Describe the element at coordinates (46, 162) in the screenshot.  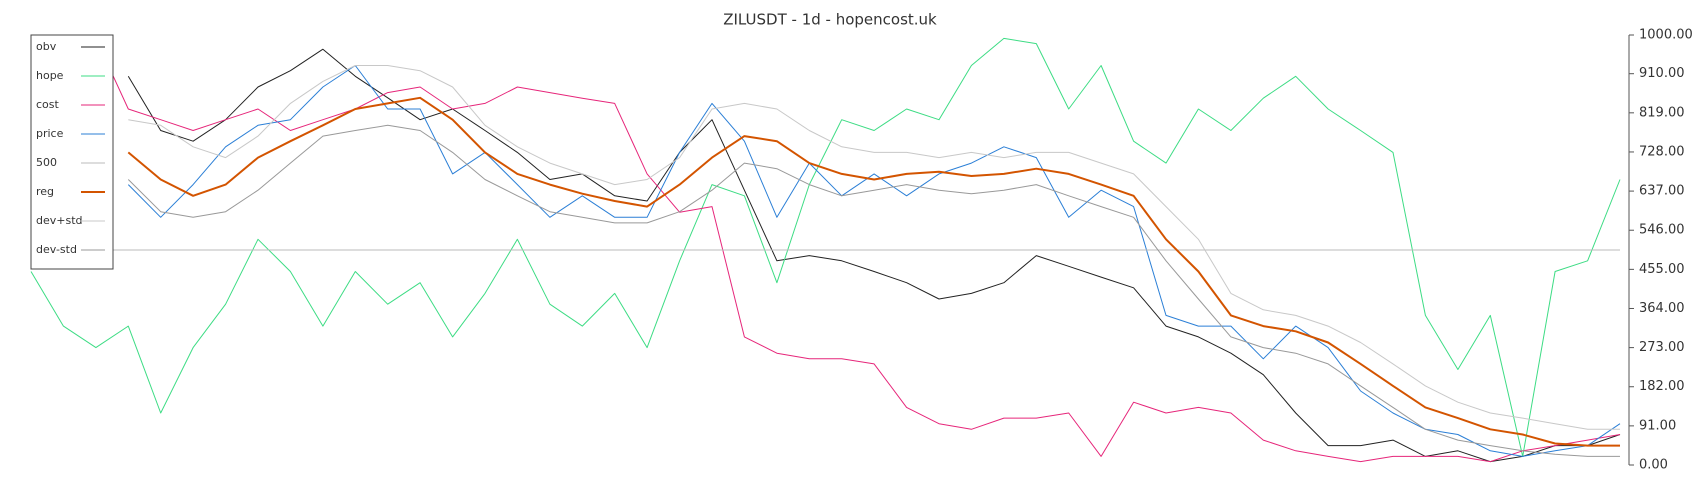
I see `legend-label: 500` at that location.